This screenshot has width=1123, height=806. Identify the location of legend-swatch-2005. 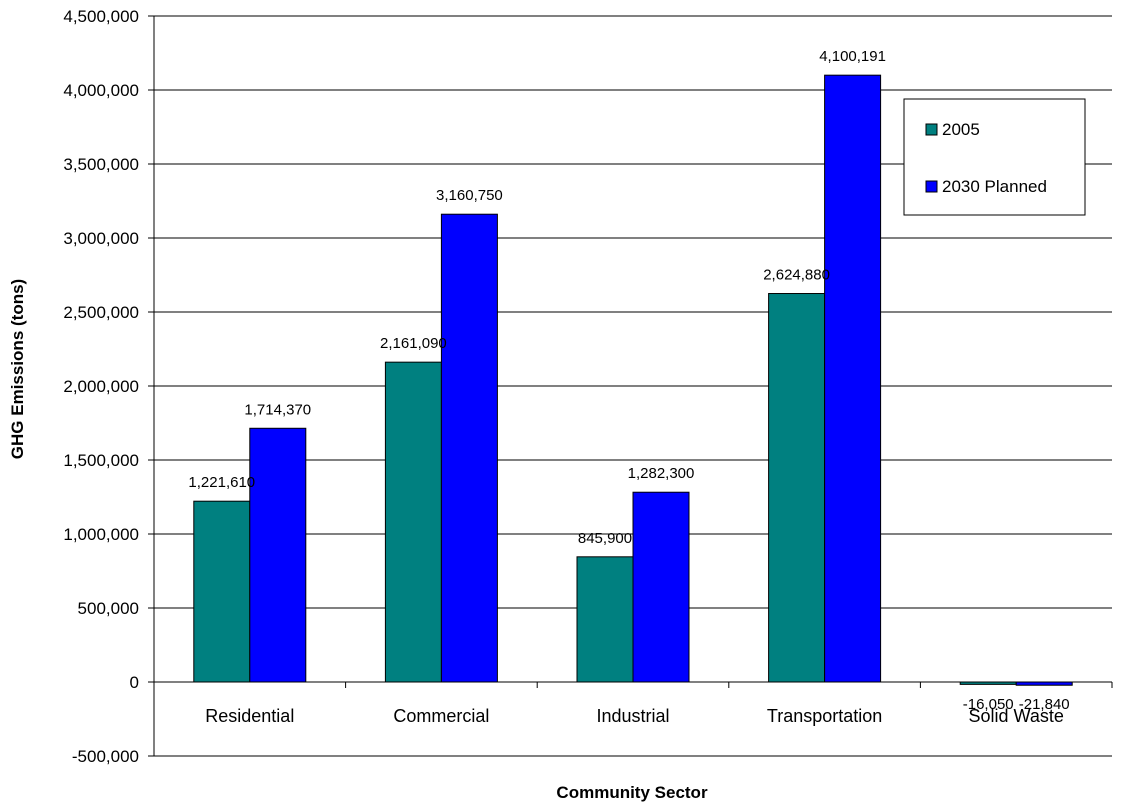
(931, 129).